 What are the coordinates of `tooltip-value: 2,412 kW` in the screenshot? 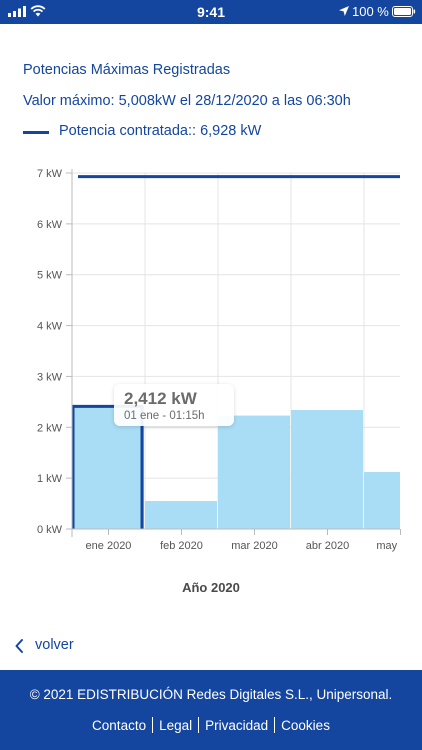 It's located at (160, 398).